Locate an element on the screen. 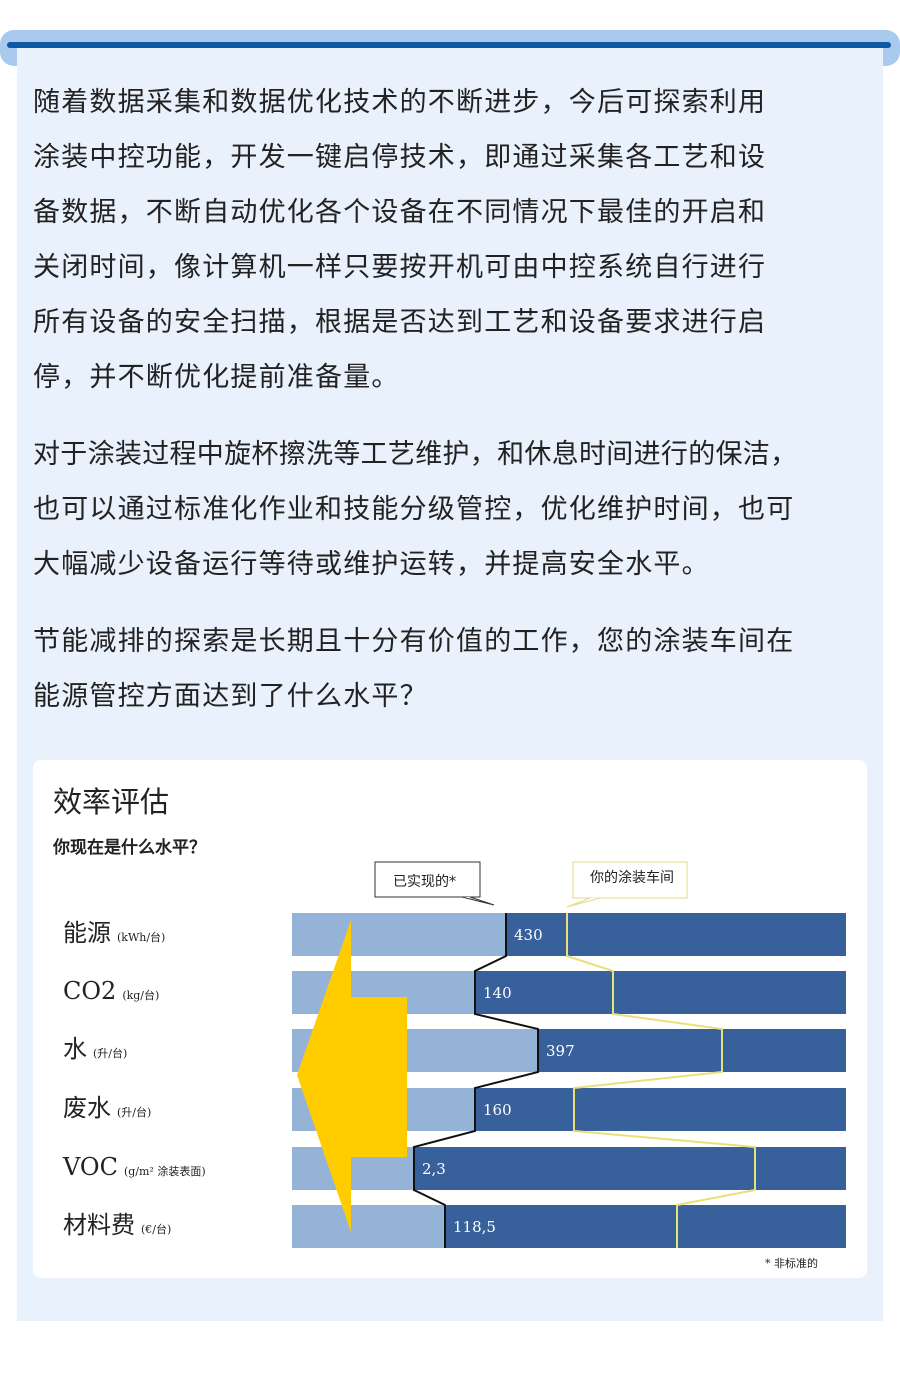 The width and height of the screenshot is (900, 1396). your-shop-line is located at coordinates (661, 1080).